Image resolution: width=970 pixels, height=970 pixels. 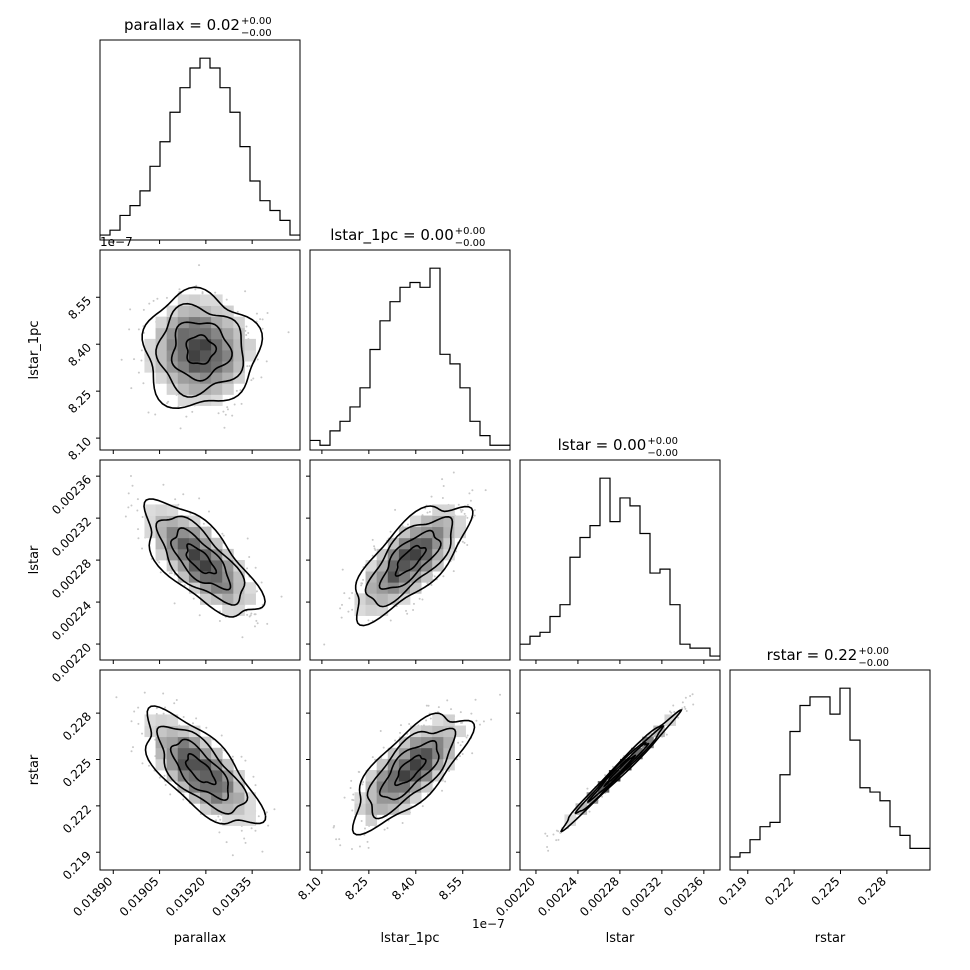 I want to click on title-sub-parallax: −0.00, so click(x=256, y=33).